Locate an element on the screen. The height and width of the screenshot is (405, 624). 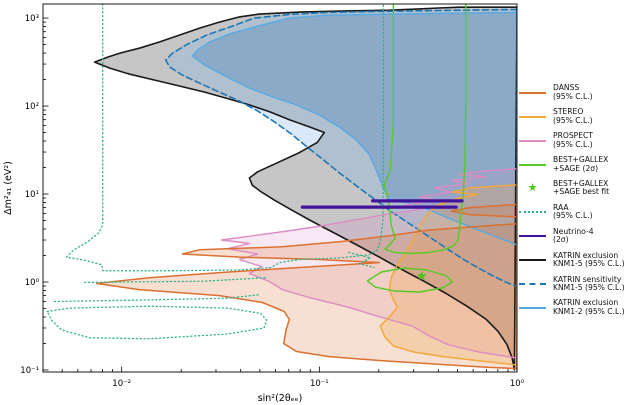
legend-label-knm15-excl: KATRIN exclusion KNM1-5 (95% C.L.) is located at coordinates (588, 259).